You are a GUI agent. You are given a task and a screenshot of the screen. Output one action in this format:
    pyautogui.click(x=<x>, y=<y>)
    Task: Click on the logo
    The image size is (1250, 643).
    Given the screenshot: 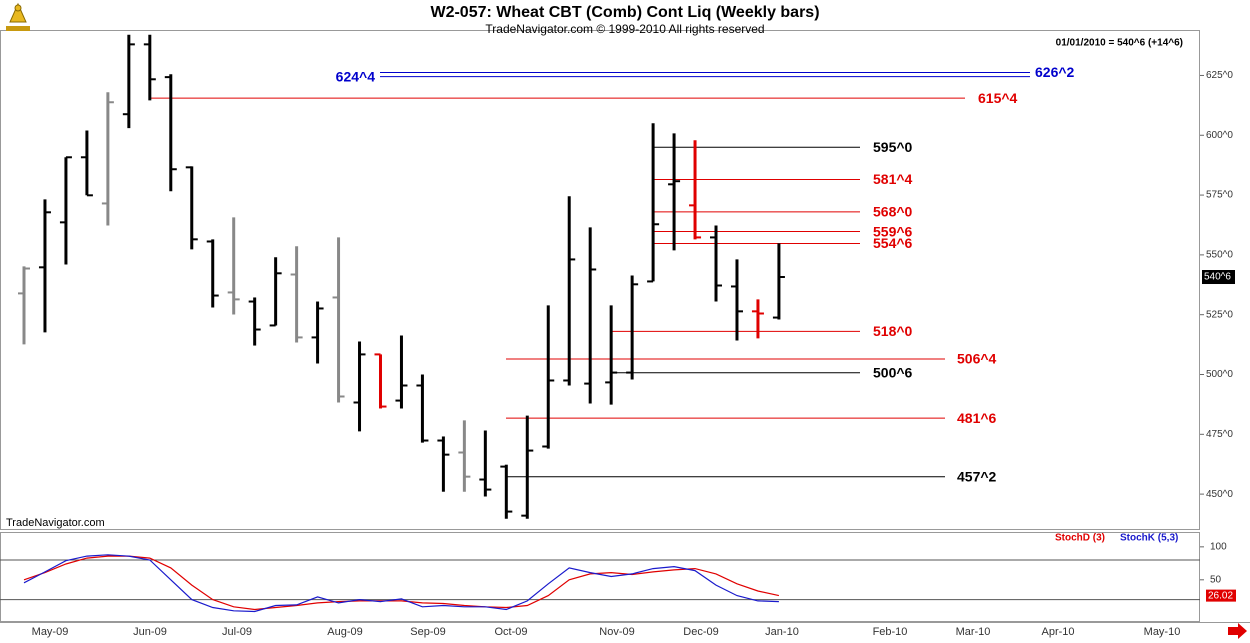 What is the action you would take?
    pyautogui.click(x=18, y=16)
    